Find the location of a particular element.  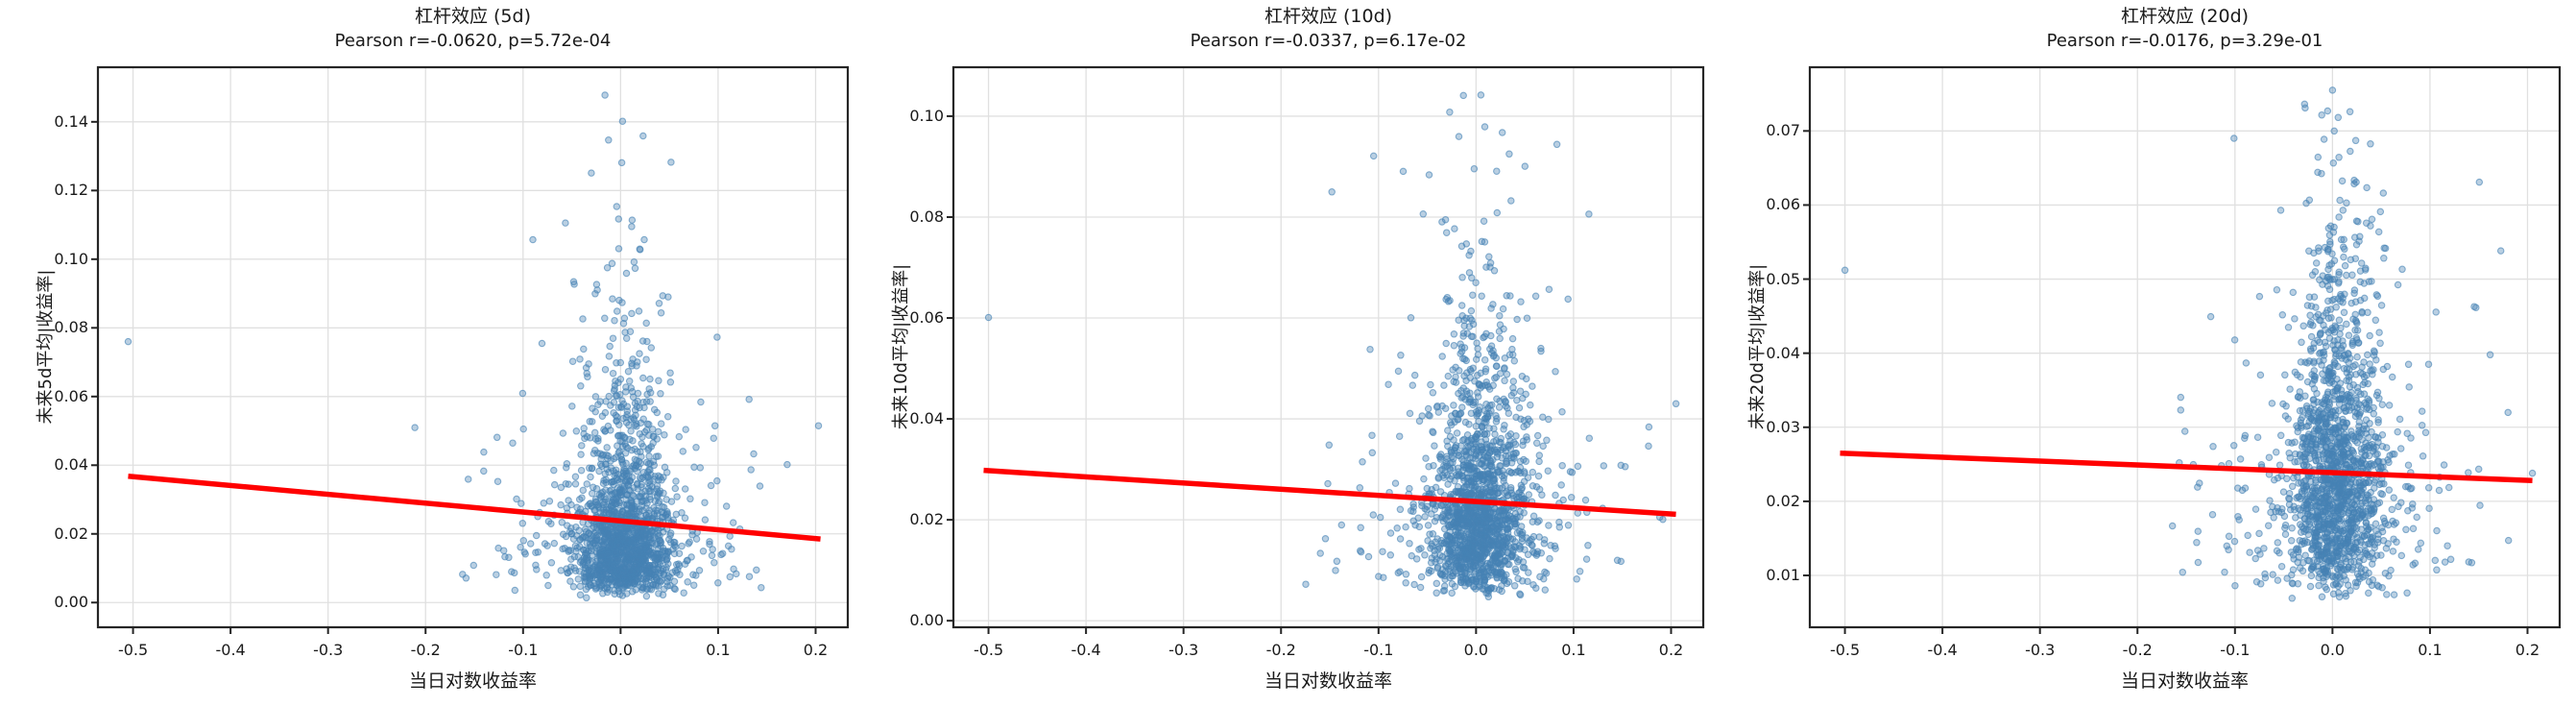

chart-subtitle: Pearson r=-0.0176, p=3.29e-01 is located at coordinates (2184, 41).